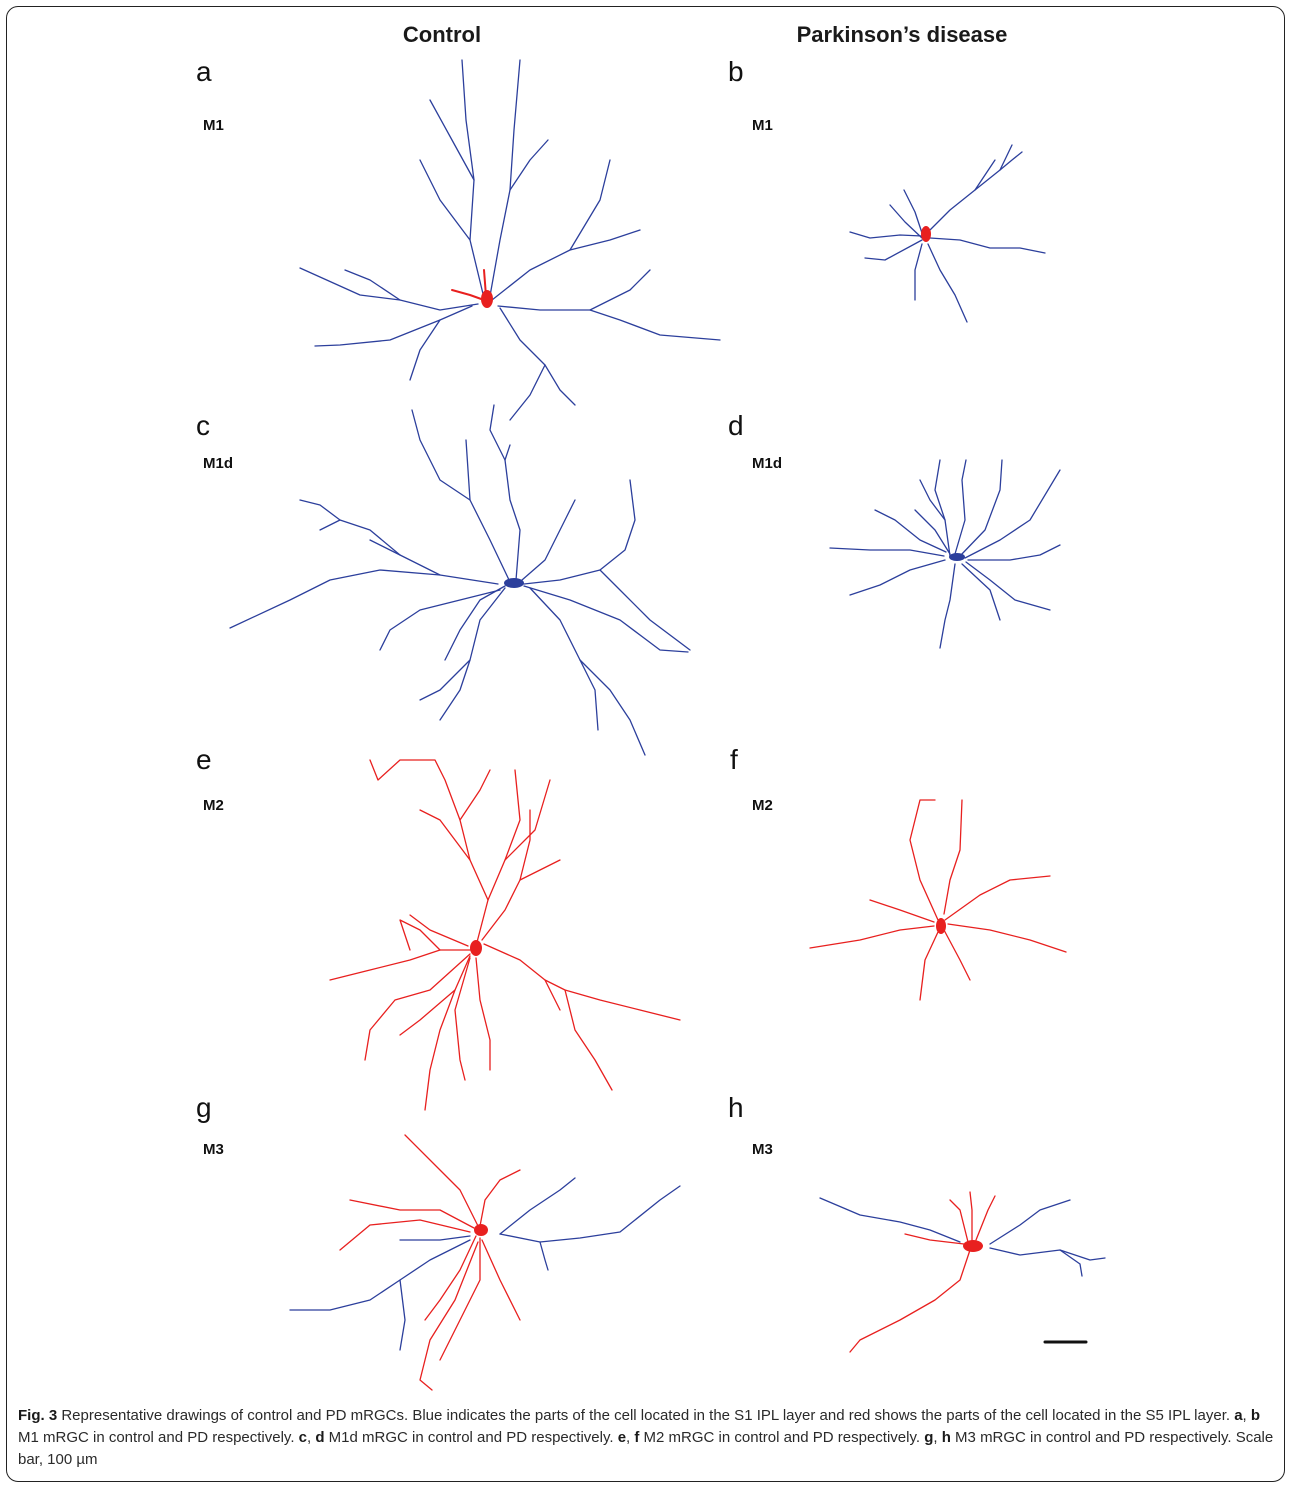  What do you see at coordinates (1255, 1415) in the screenshot?
I see `caption-ref-b: b` at bounding box center [1255, 1415].